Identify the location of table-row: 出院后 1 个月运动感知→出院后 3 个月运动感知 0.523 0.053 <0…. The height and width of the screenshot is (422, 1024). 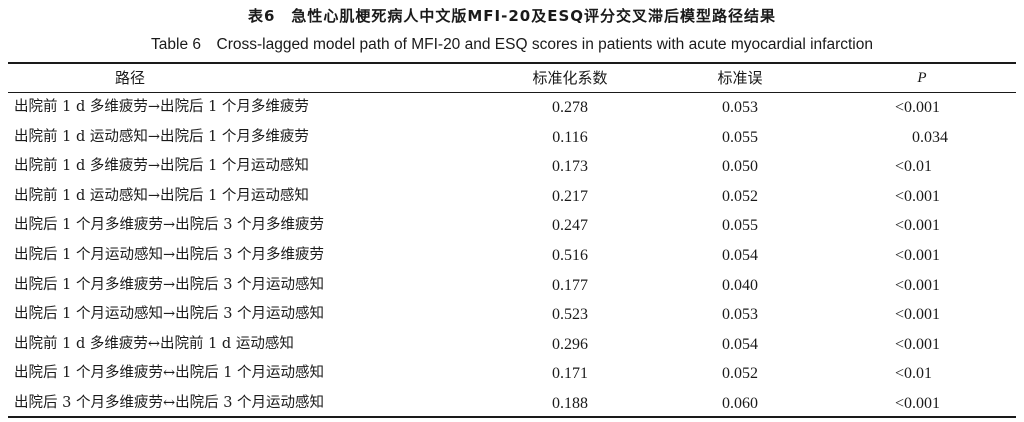
(512, 315).